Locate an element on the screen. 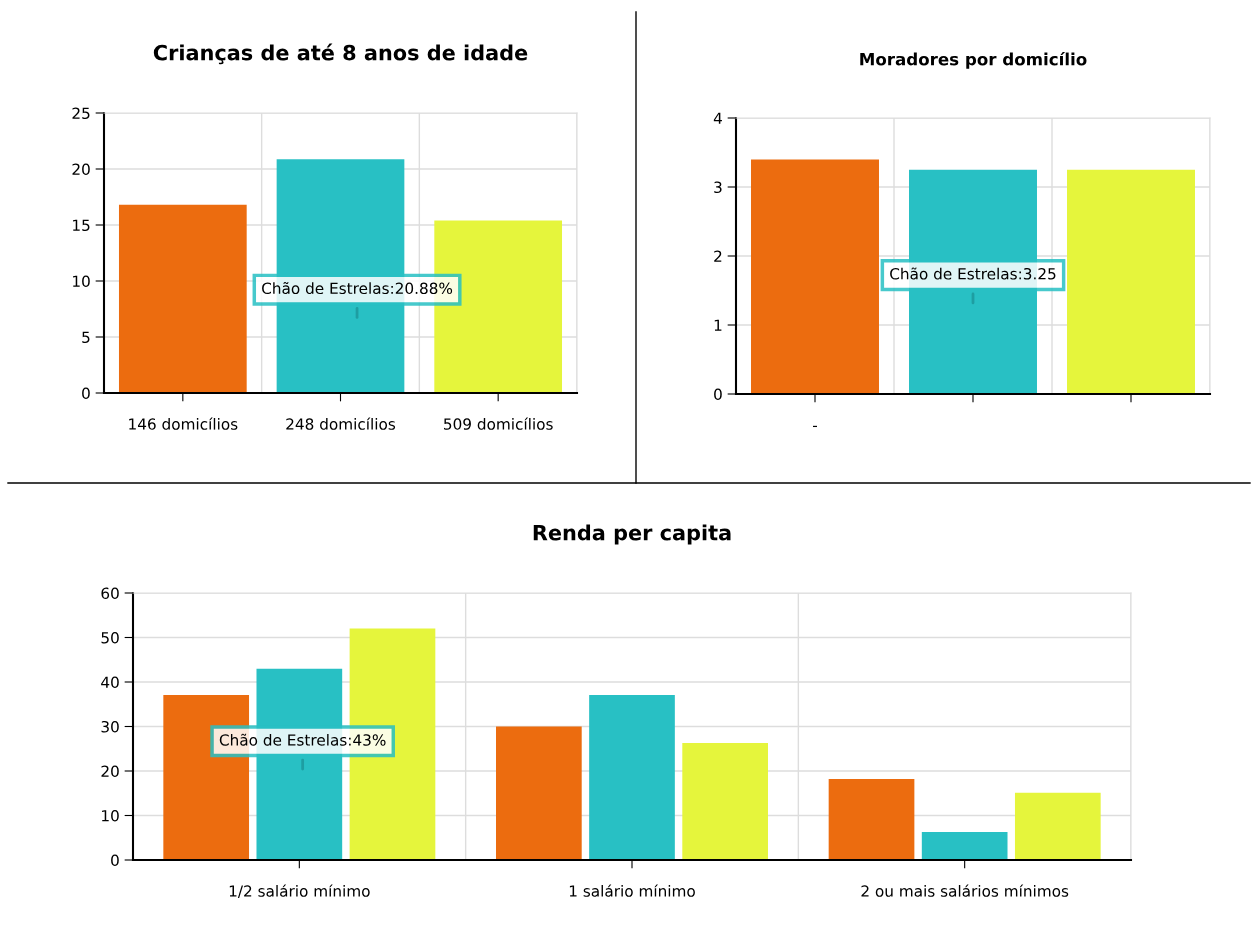  annotation: Chão de Estrelas:43% is located at coordinates (302, 739).